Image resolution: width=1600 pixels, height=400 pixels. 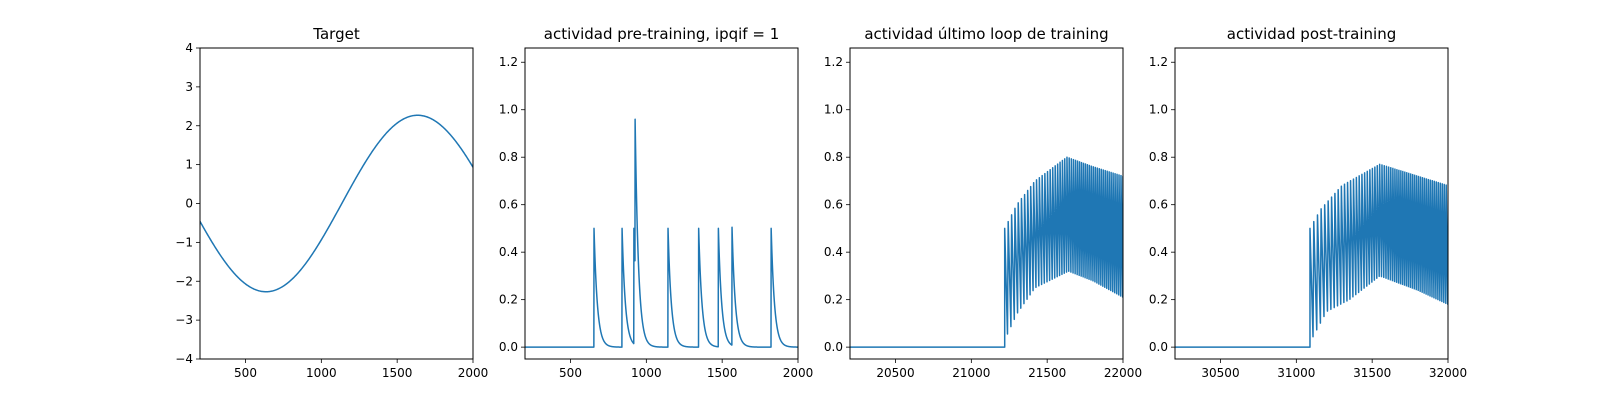 What do you see at coordinates (189, 165) in the screenshot?
I see `y-tick-label: 1` at bounding box center [189, 165].